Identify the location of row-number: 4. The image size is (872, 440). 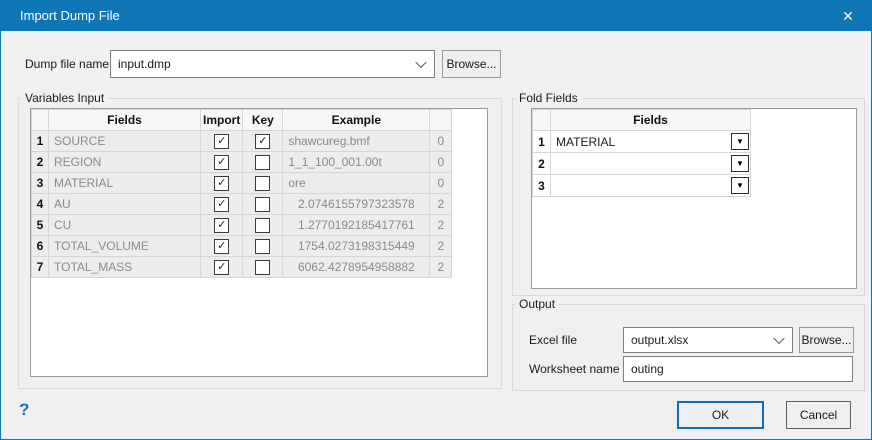
(40, 204).